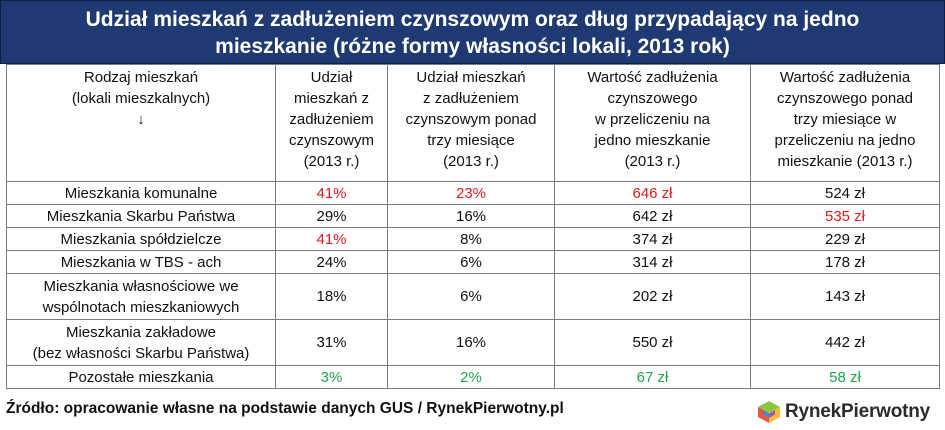  Describe the element at coordinates (845, 161) in the screenshot. I see `header-text: mieszkanie (2013 r.)` at that location.